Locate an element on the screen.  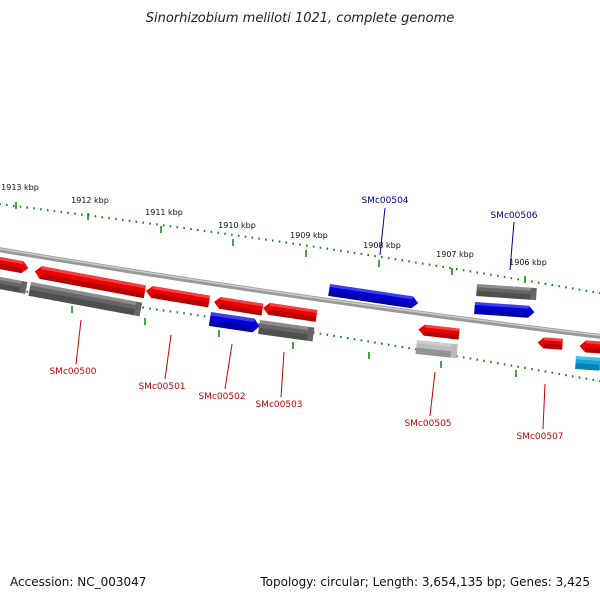
gene-label-smc00502: SMc00502 is located at coordinates (221, 397).